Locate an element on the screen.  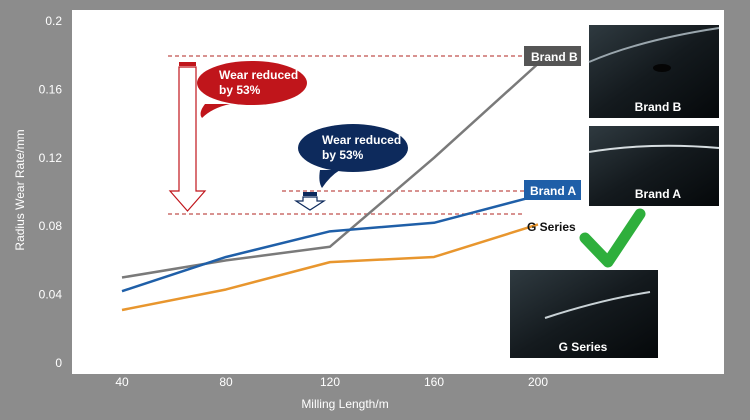
y-tick-label: 0.08 is located at coordinates (51, 226).